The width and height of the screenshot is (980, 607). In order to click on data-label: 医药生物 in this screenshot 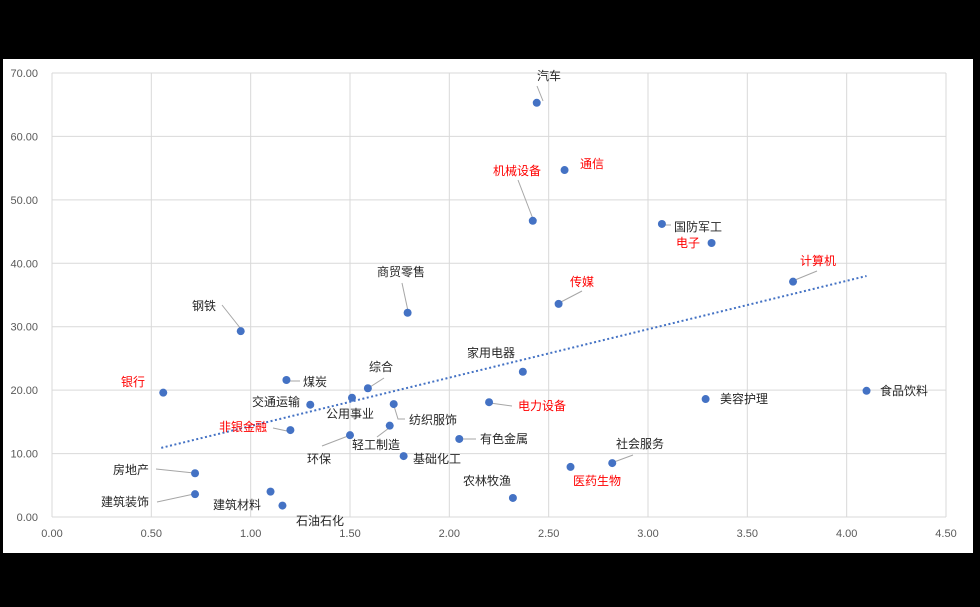, I will do `click(597, 481)`.